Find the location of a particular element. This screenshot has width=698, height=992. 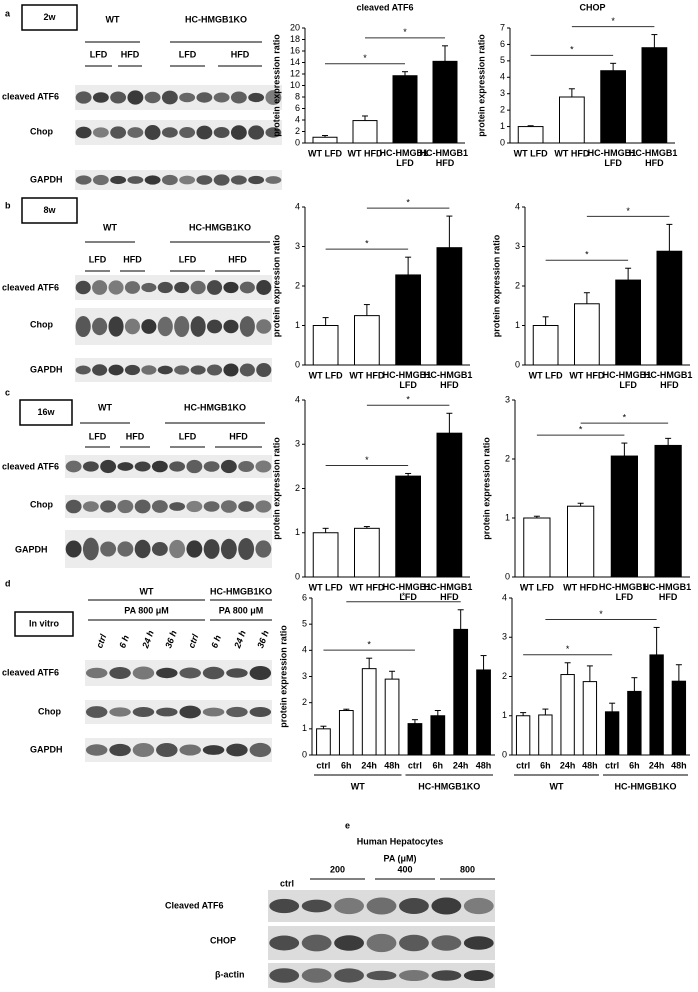

y-tick-label: 7 is located at coordinates (502, 27).